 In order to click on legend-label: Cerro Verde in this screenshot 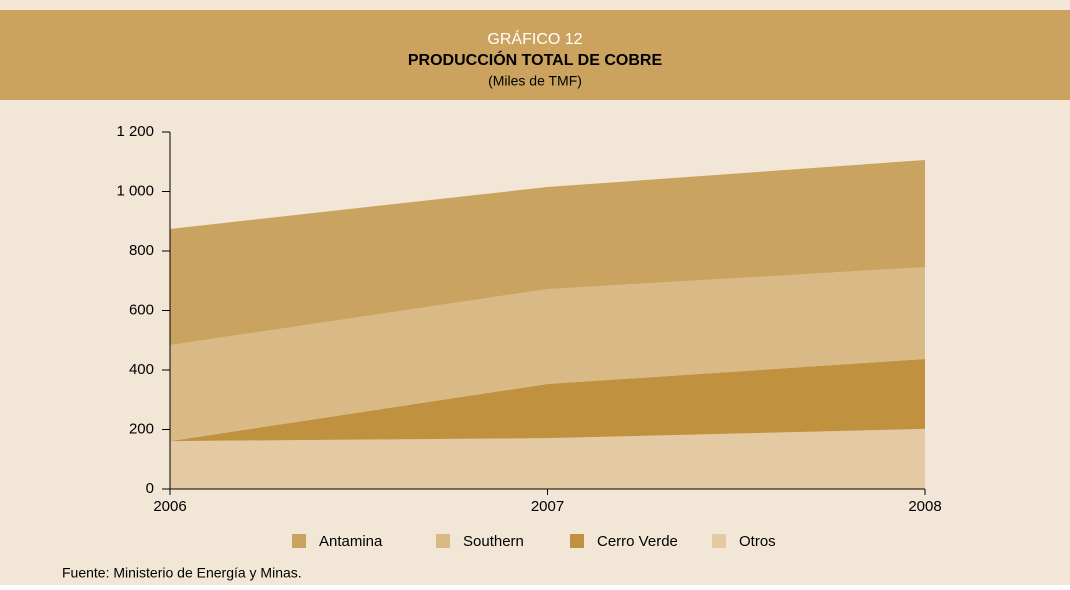, I will do `click(637, 541)`.